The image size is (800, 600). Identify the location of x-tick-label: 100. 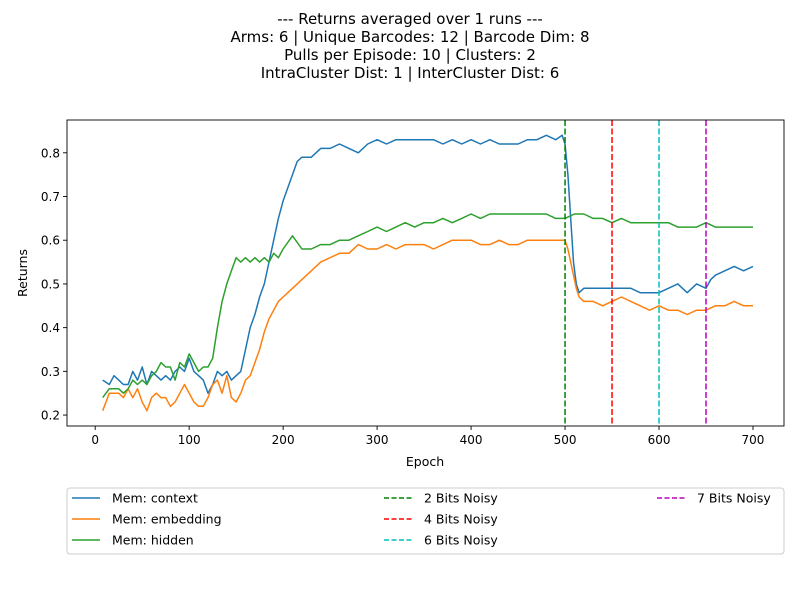
(189, 440).